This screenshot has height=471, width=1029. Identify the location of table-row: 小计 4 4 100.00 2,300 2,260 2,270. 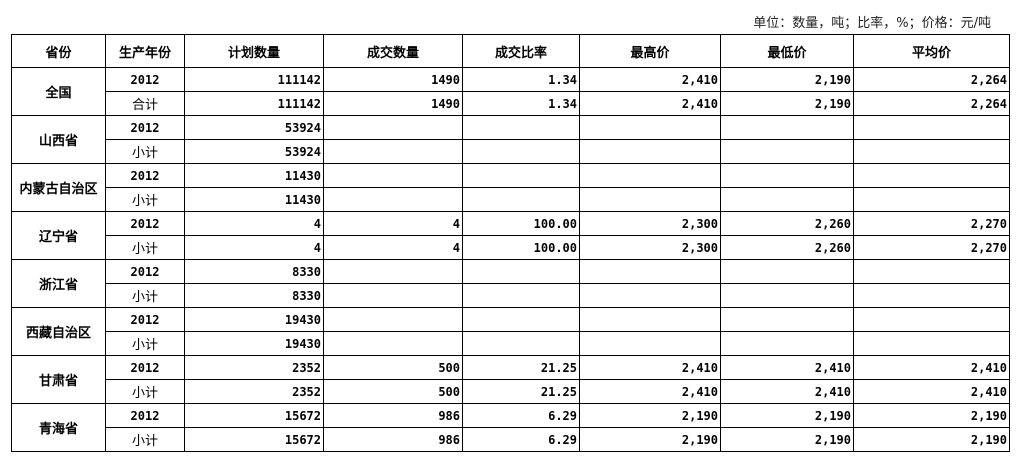
(511, 247).